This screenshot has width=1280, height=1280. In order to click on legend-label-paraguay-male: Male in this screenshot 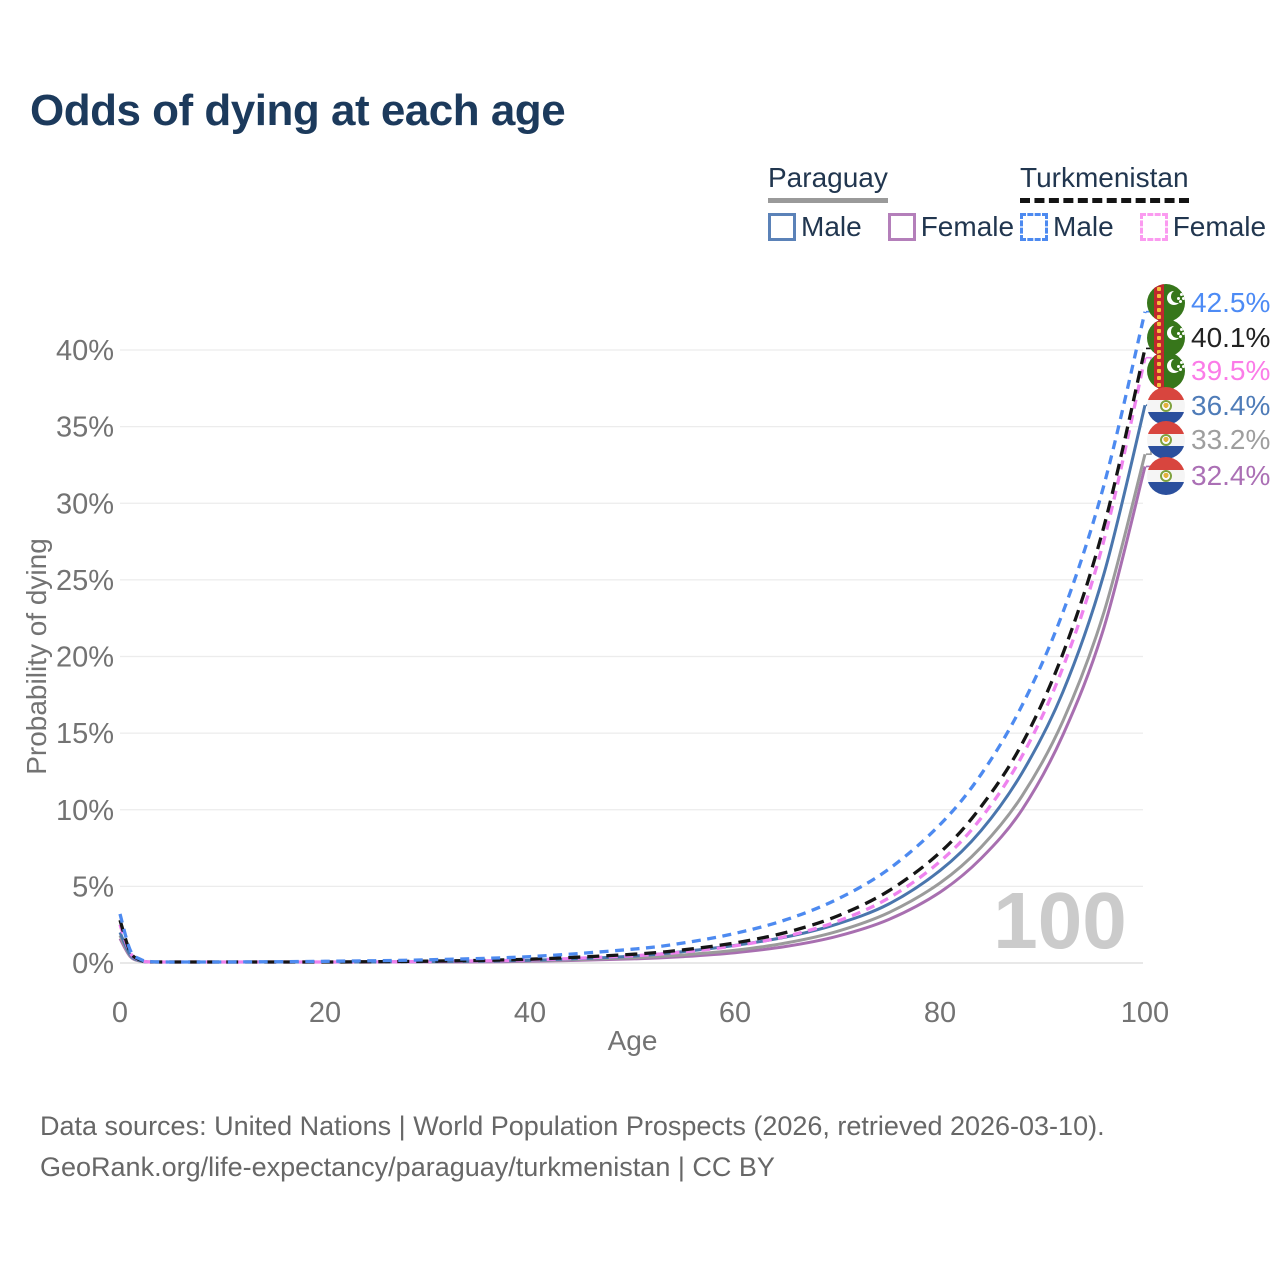, I will do `click(831, 226)`.